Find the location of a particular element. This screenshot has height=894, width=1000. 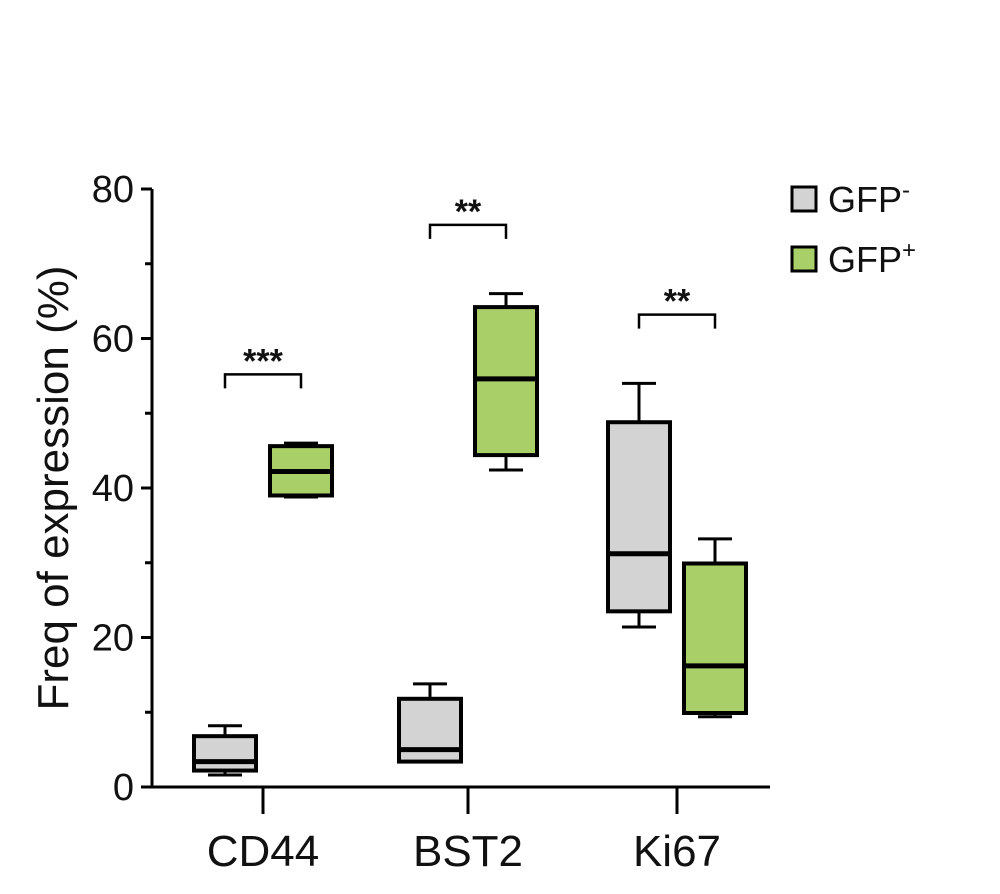

box-cd44-gfp-neg is located at coordinates (225, 750).